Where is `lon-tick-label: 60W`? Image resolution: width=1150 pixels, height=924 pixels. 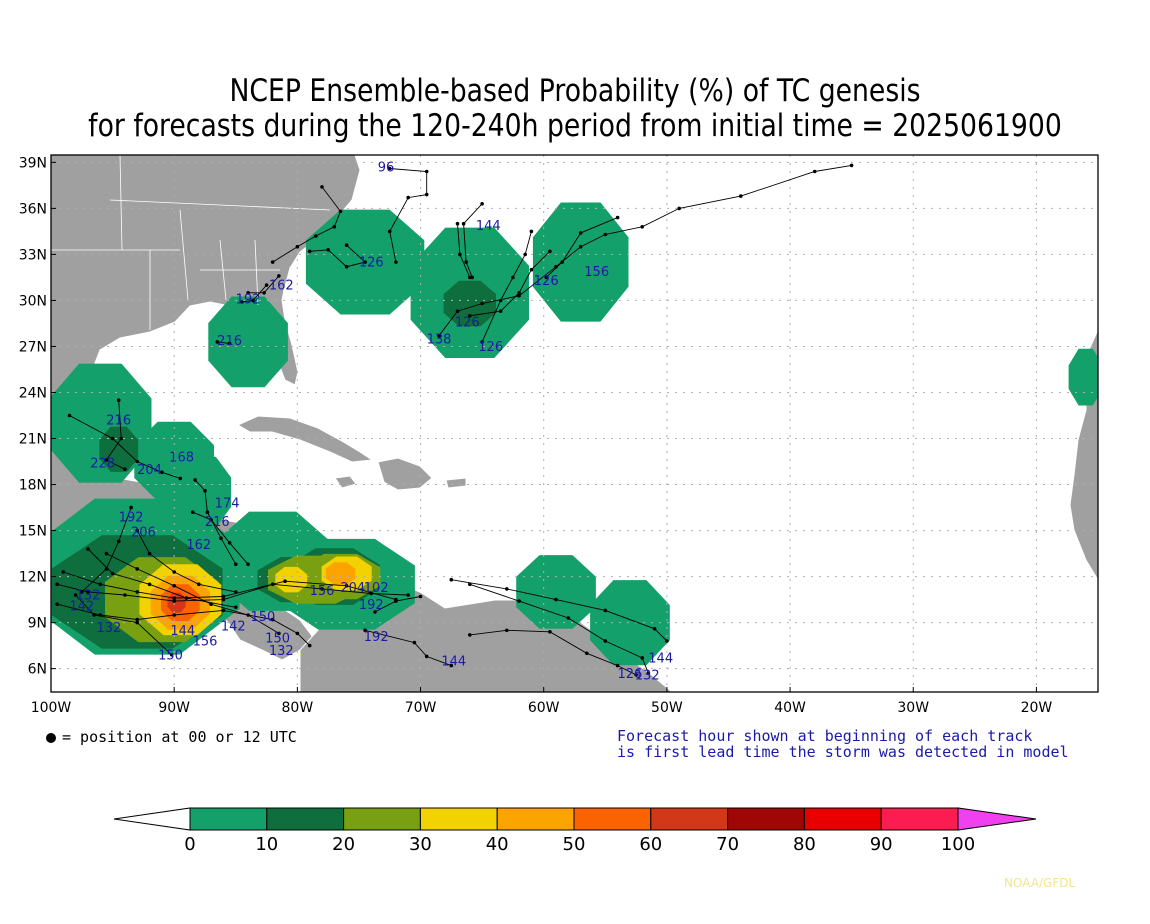 lon-tick-label: 60W is located at coordinates (544, 708).